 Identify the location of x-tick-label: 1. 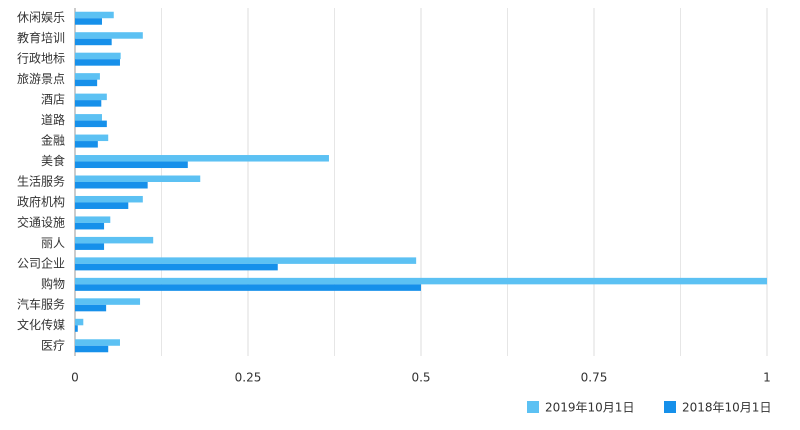
(767, 378).